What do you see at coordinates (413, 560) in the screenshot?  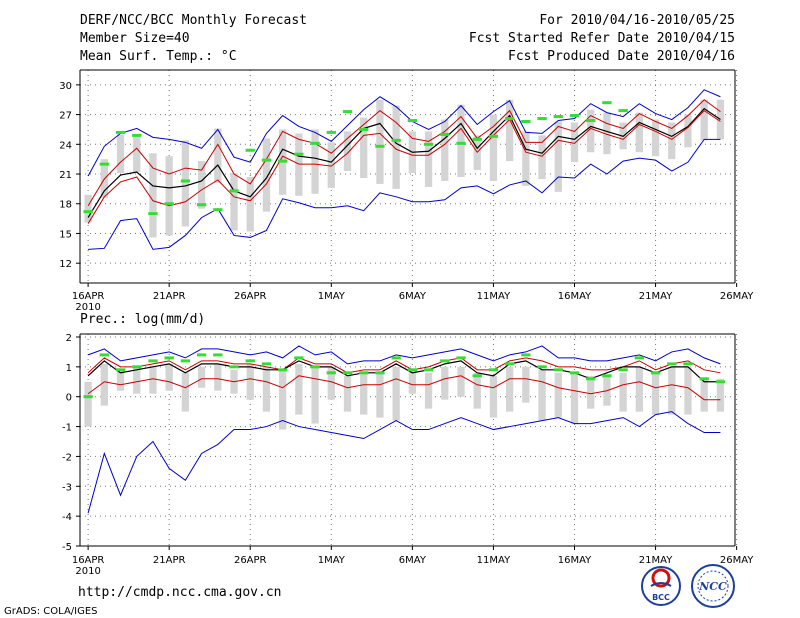 I see `prec-x-tick-label: 6MAY` at bounding box center [413, 560].